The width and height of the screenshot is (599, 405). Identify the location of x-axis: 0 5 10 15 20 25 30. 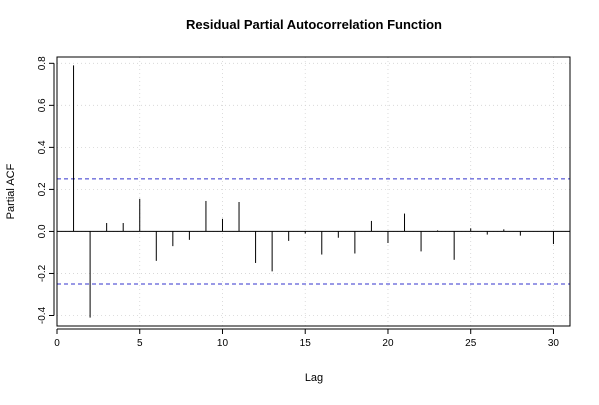
(307, 338).